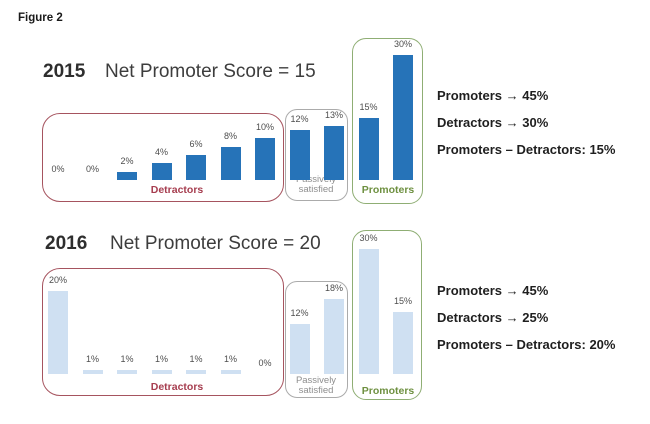 This screenshot has height=424, width=650. What do you see at coordinates (493, 122) in the screenshot?
I see `summary-line: Detractors → 30%` at bounding box center [493, 122].